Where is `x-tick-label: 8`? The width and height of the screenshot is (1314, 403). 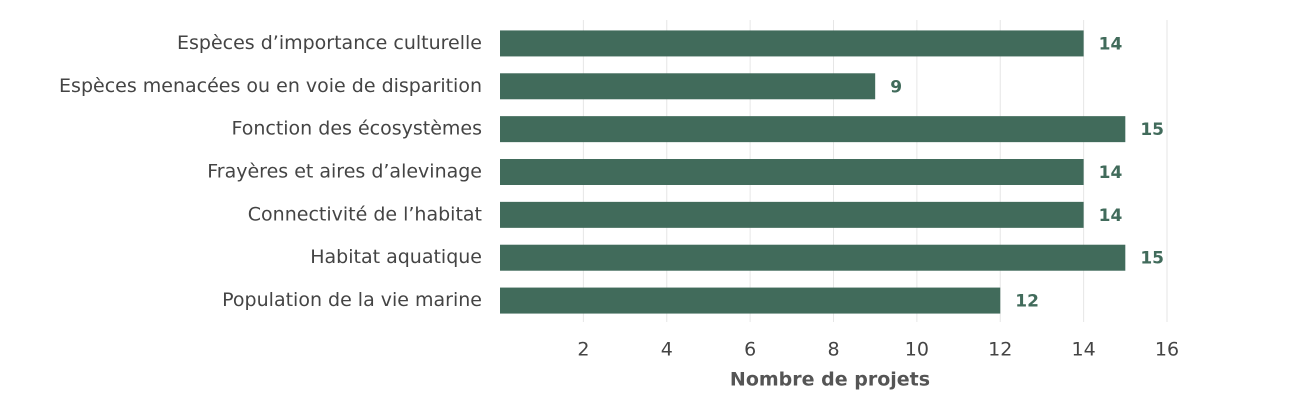
x-tick-label: 8 is located at coordinates (833, 350).